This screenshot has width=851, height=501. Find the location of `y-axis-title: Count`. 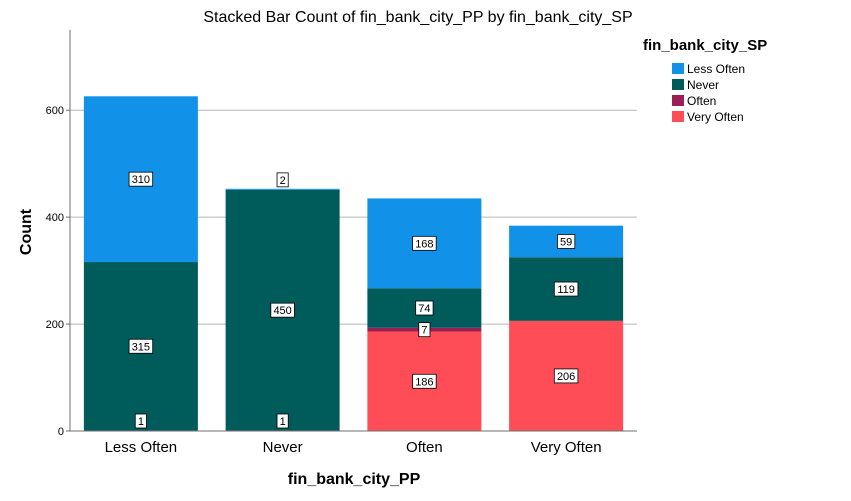

y-axis-title: Count is located at coordinates (26, 231).